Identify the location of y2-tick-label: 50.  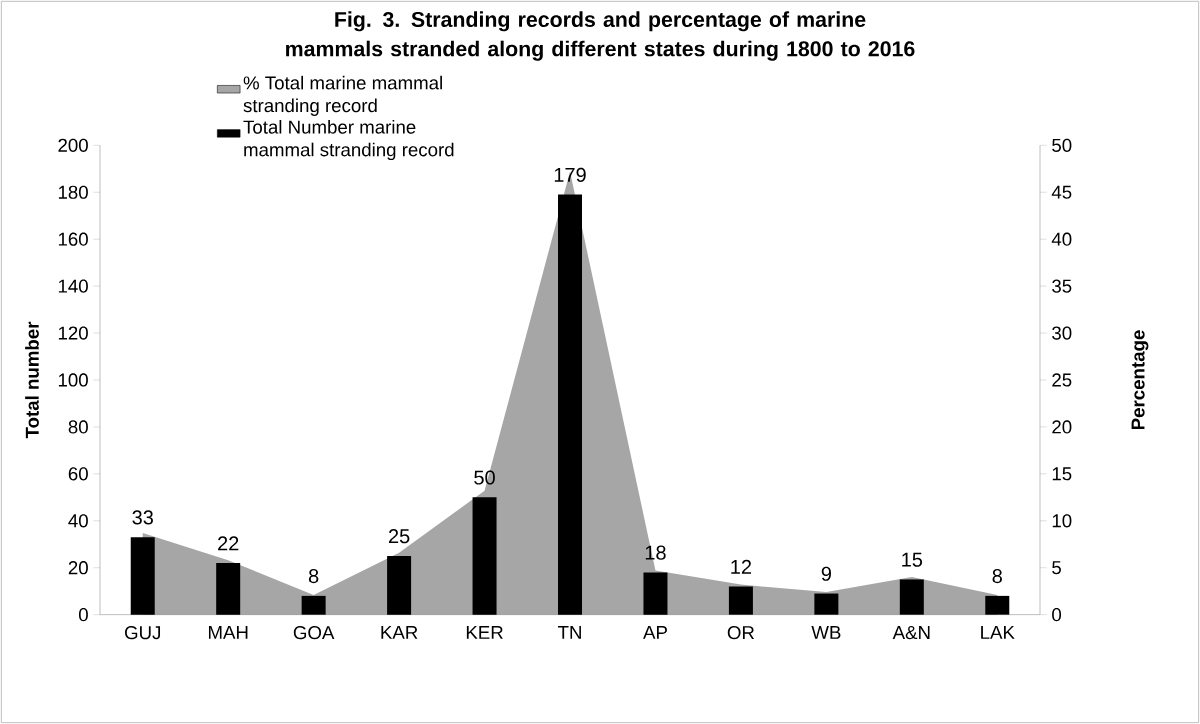
(1062, 145).